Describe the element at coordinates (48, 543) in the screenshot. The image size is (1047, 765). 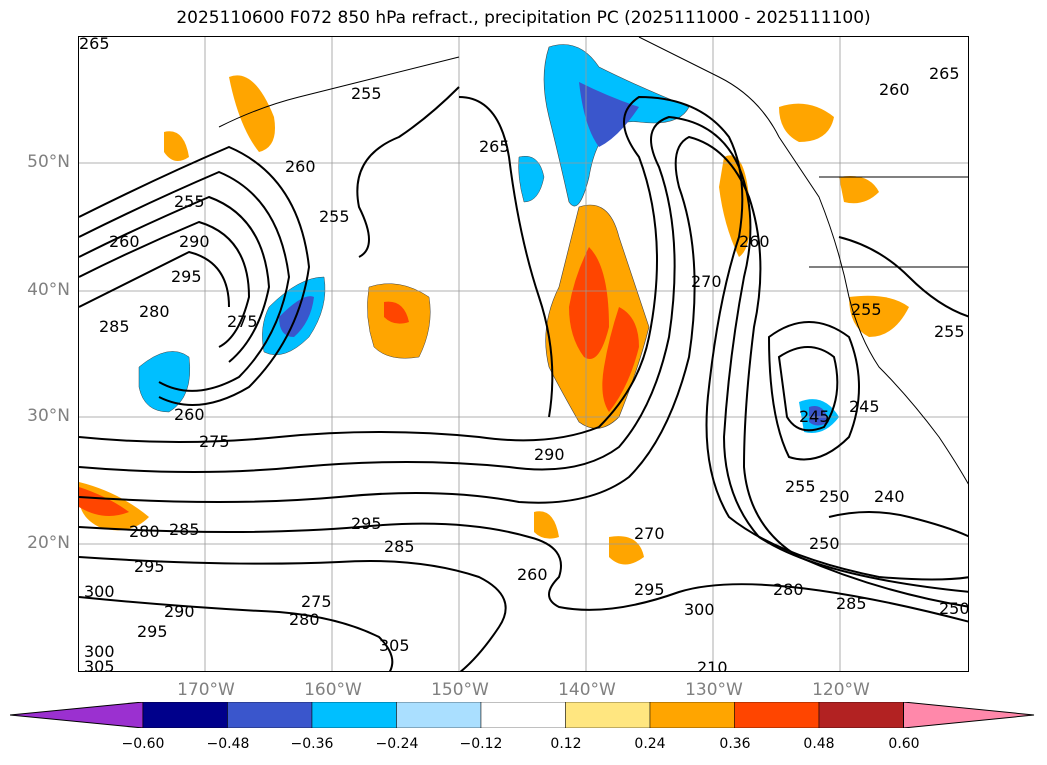
I see `lat-label-20n: 20°N` at that location.